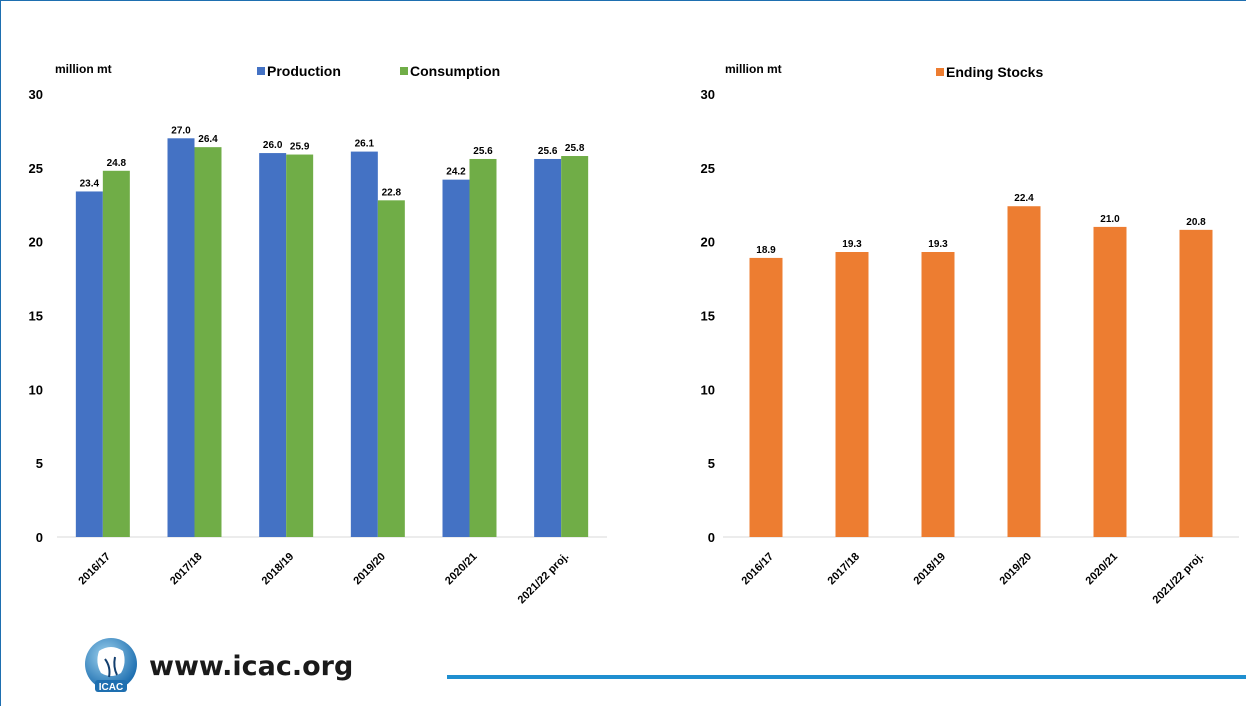  What do you see at coordinates (273, 145) in the screenshot?
I see `data-label: 26.0` at bounding box center [273, 145].